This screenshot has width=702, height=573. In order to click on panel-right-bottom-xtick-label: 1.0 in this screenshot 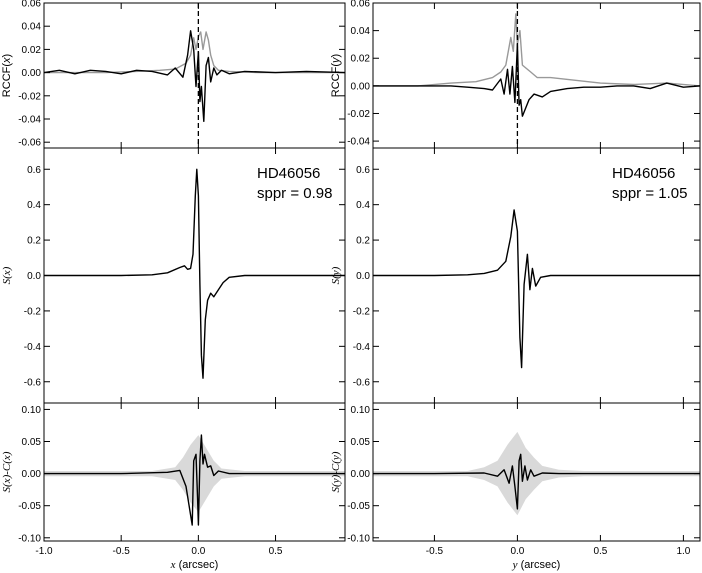, I will do `click(683, 551)`.